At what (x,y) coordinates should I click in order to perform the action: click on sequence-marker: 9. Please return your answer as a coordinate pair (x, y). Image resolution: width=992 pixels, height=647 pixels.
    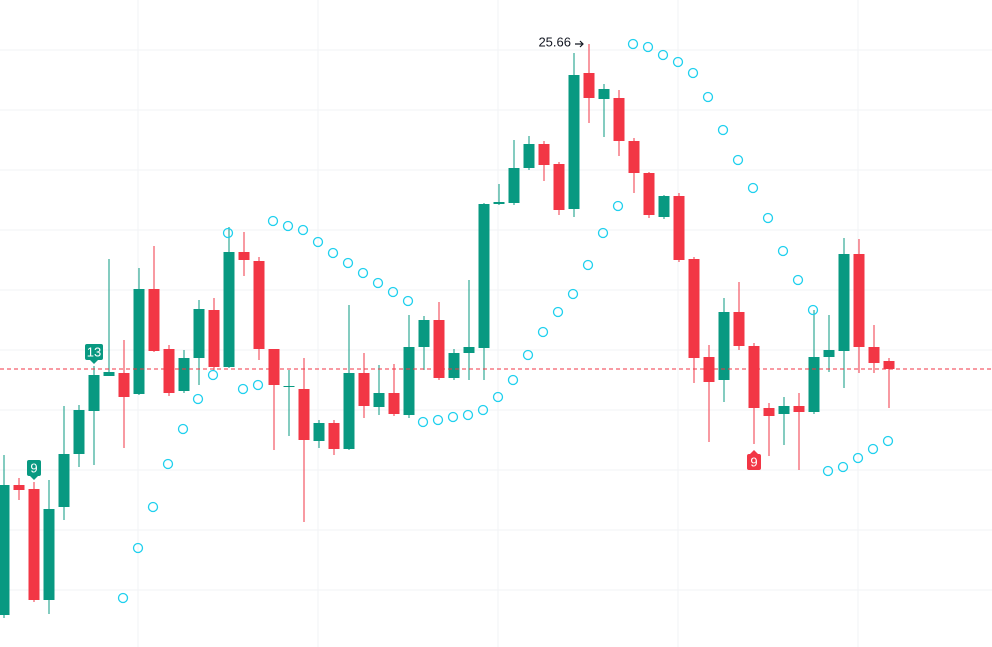
    Looking at the image, I should click on (754, 460).